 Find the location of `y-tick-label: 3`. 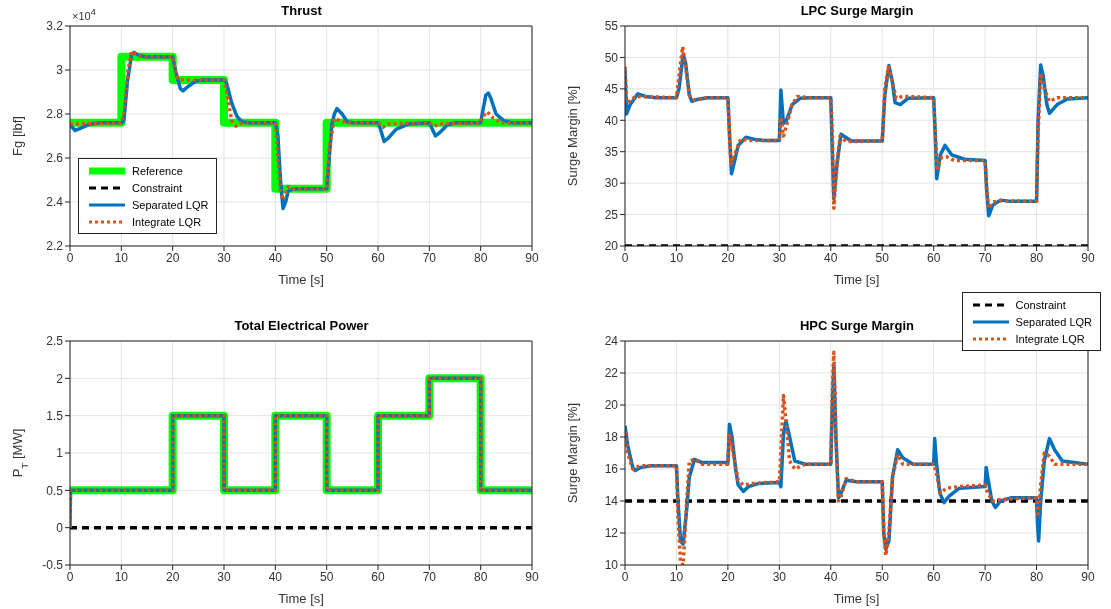

y-tick-label: 3 is located at coordinates (60, 70).